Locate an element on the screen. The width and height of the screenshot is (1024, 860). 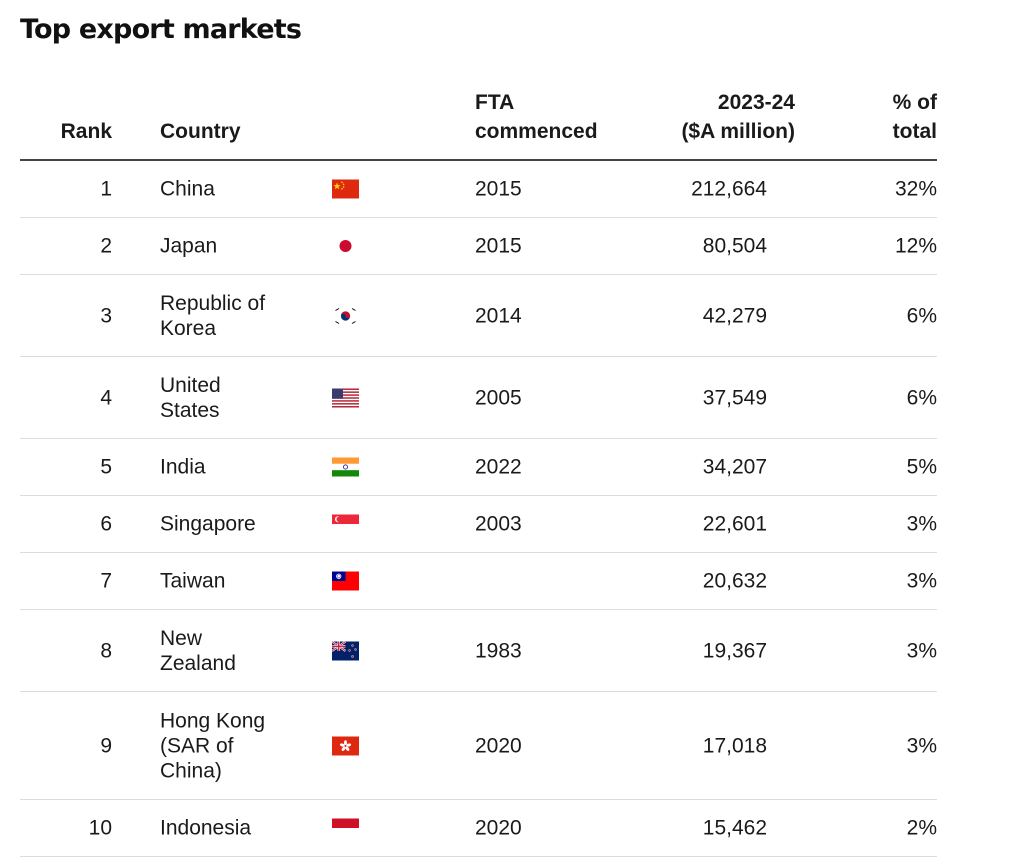
country-name-line: Hong Kong is located at coordinates (213, 720).